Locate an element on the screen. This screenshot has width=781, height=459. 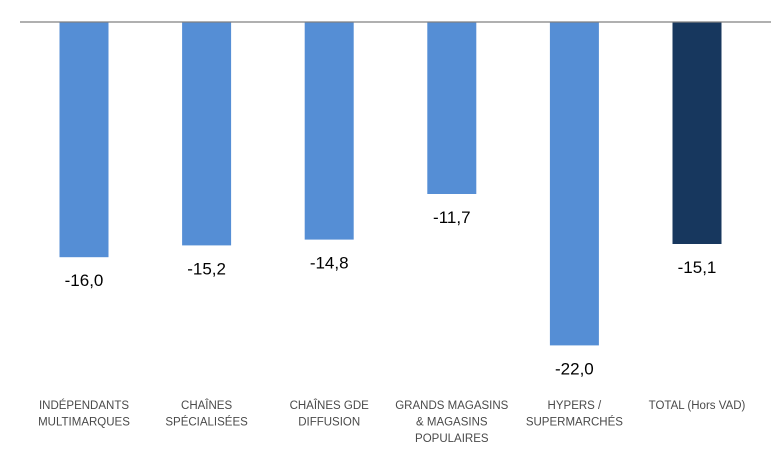
category-label-line: CHAÎNES GDE is located at coordinates (330, 405).